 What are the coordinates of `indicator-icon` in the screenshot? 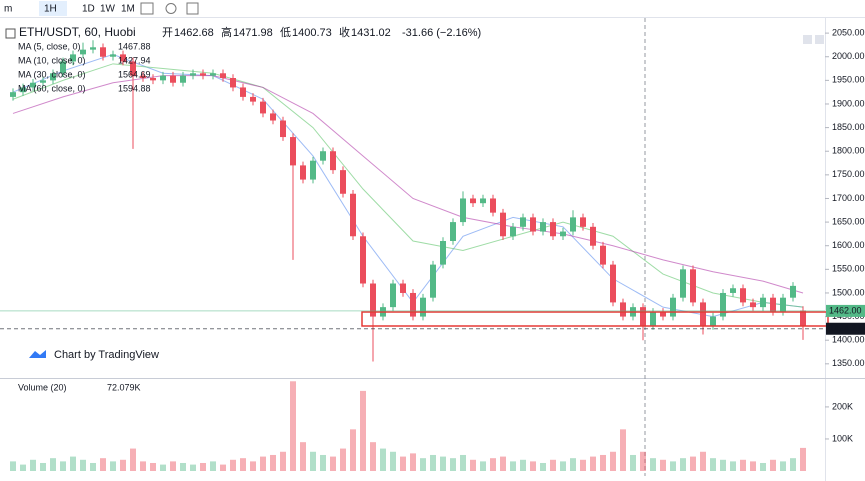 It's located at (147, 8).